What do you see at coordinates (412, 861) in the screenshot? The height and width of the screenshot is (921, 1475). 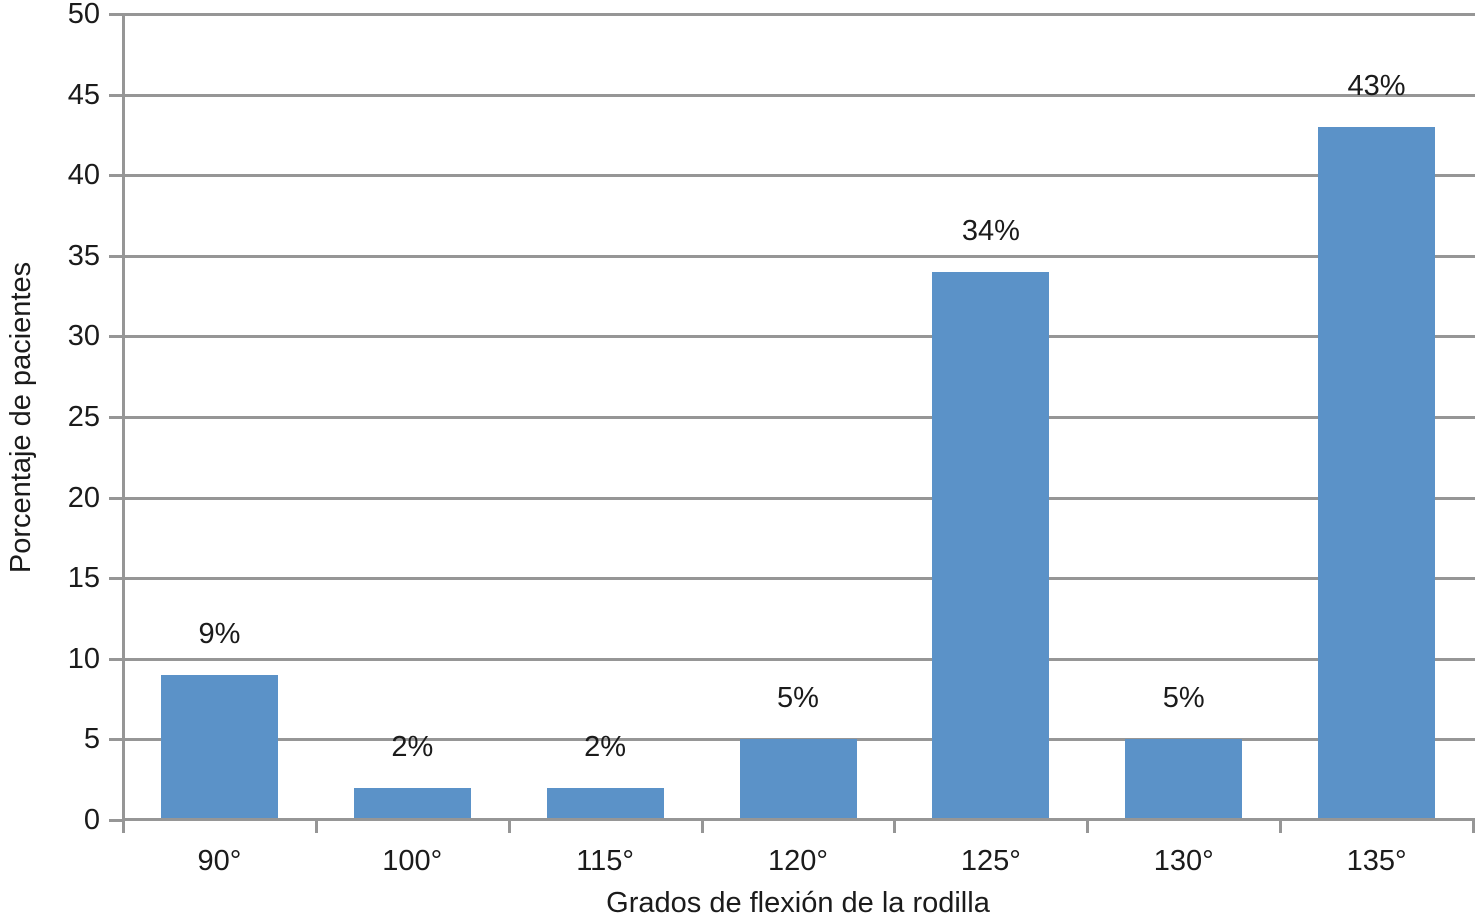 I see `x-tick-label: 100°` at bounding box center [412, 861].